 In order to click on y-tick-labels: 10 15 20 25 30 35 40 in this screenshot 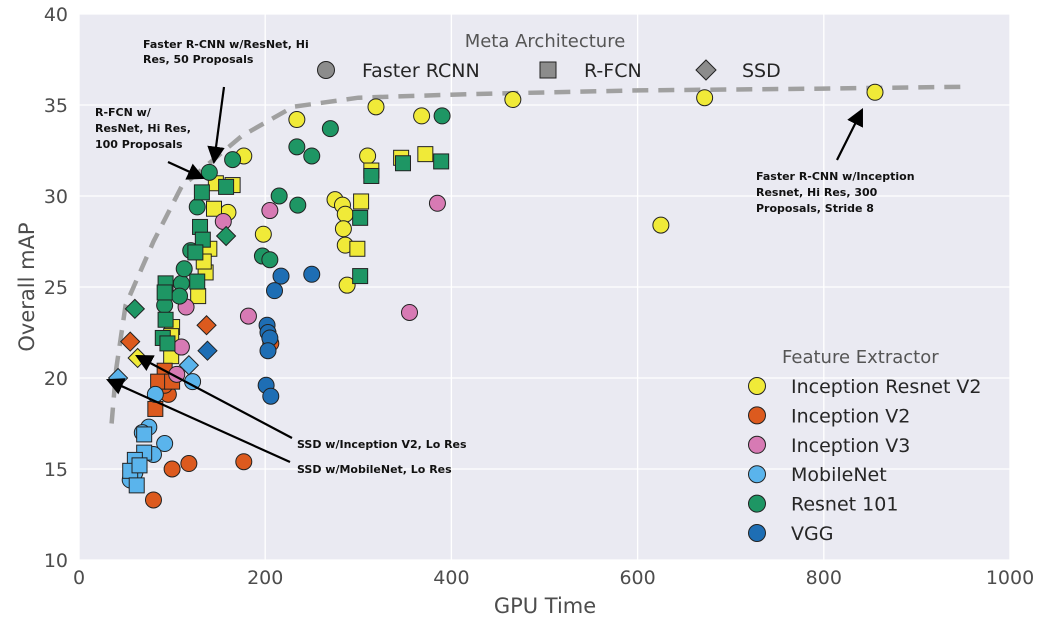, I will do `click(56, 288)`.